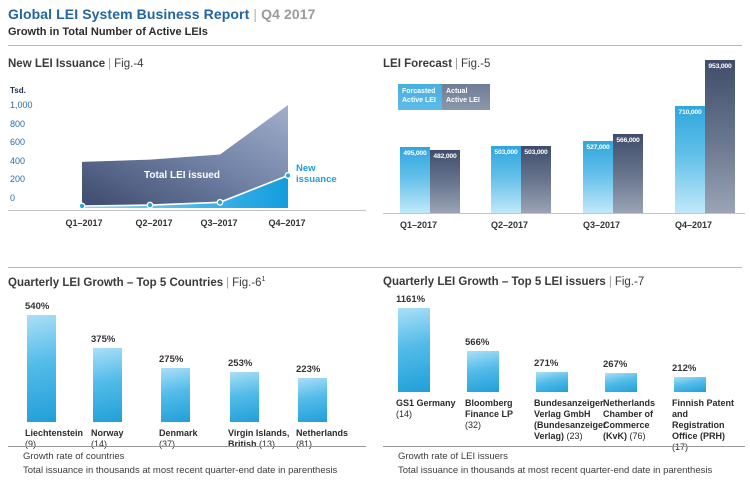 This screenshot has width=750, height=480. Describe the element at coordinates (453, 456) in the screenshot. I see `fig7-footnote-1: Growth rate of LEI issuers` at that location.